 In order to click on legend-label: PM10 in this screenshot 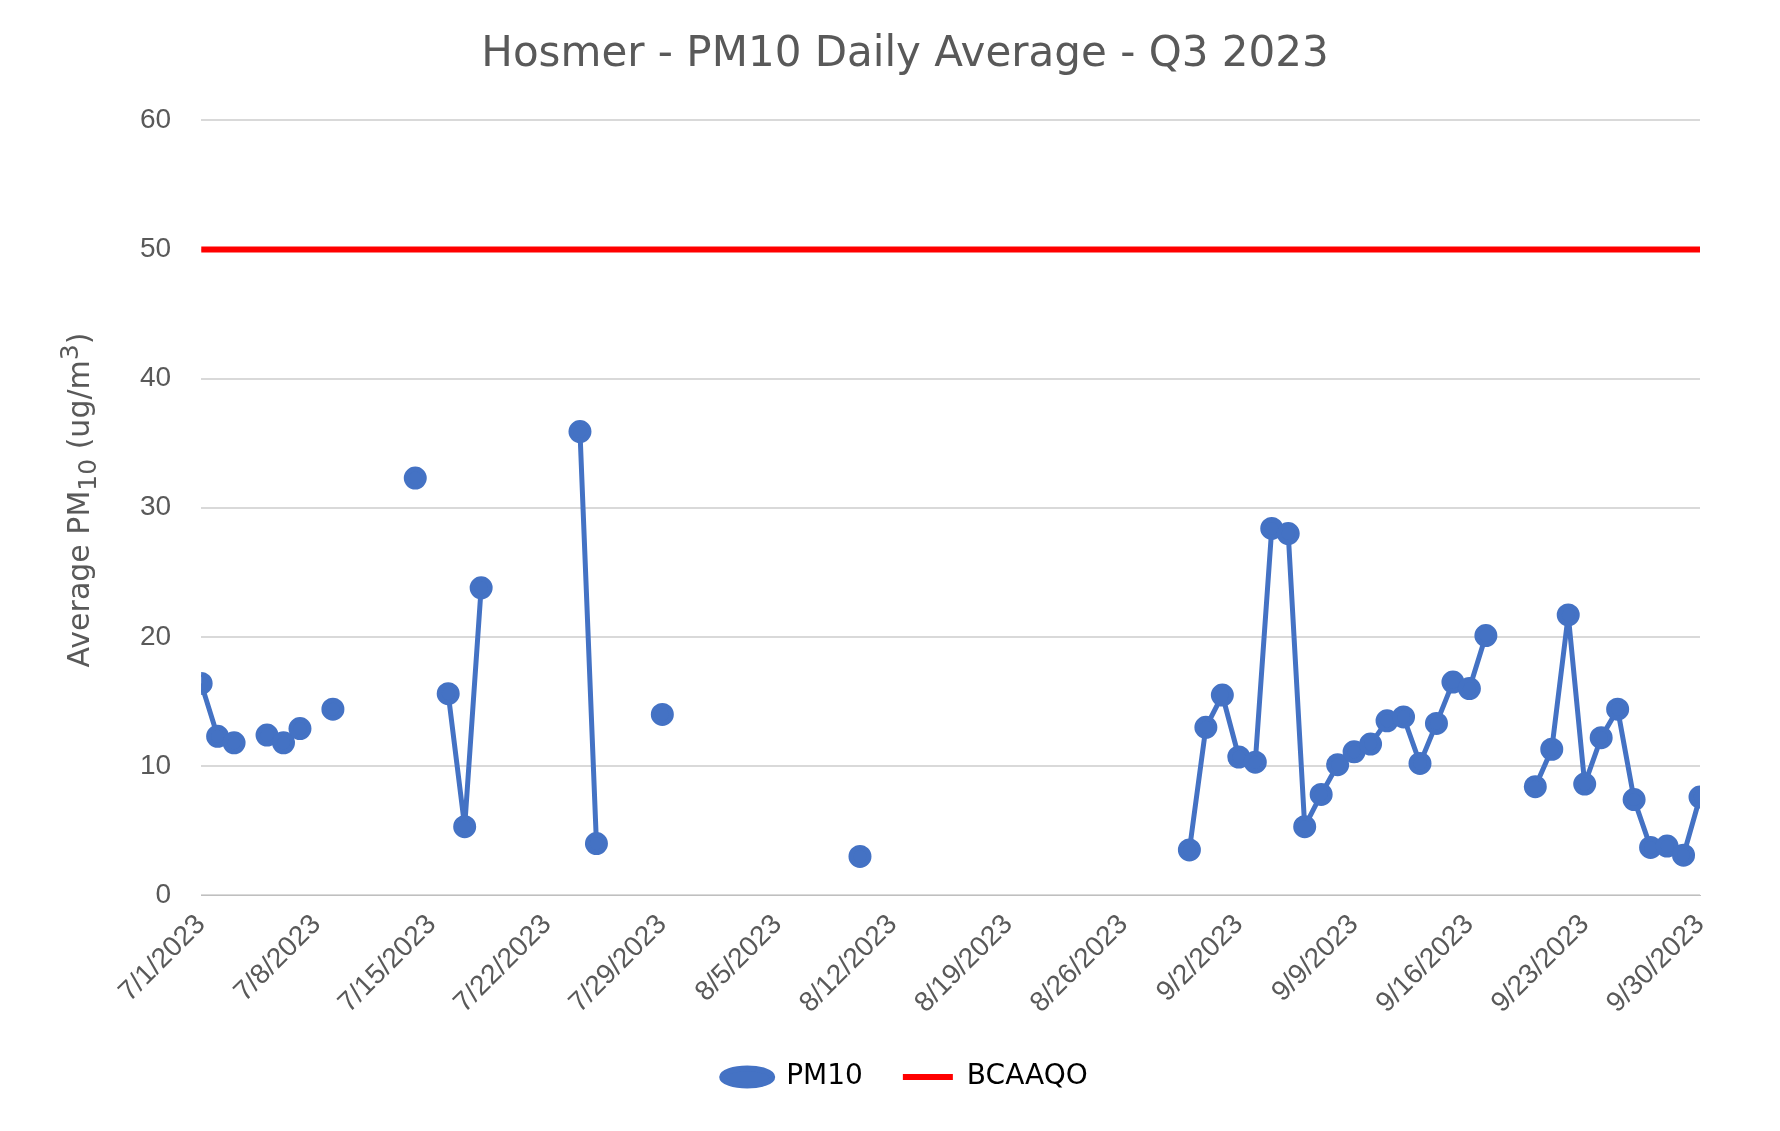, I will do `click(824, 1075)`.